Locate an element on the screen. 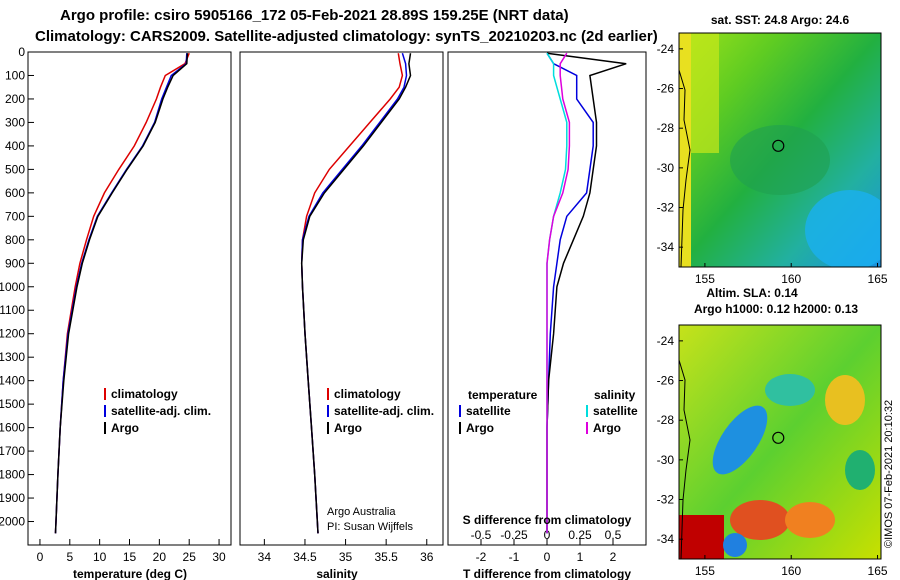 The height and width of the screenshot is (580, 900). legend-swatch-argo is located at coordinates (105, 428).